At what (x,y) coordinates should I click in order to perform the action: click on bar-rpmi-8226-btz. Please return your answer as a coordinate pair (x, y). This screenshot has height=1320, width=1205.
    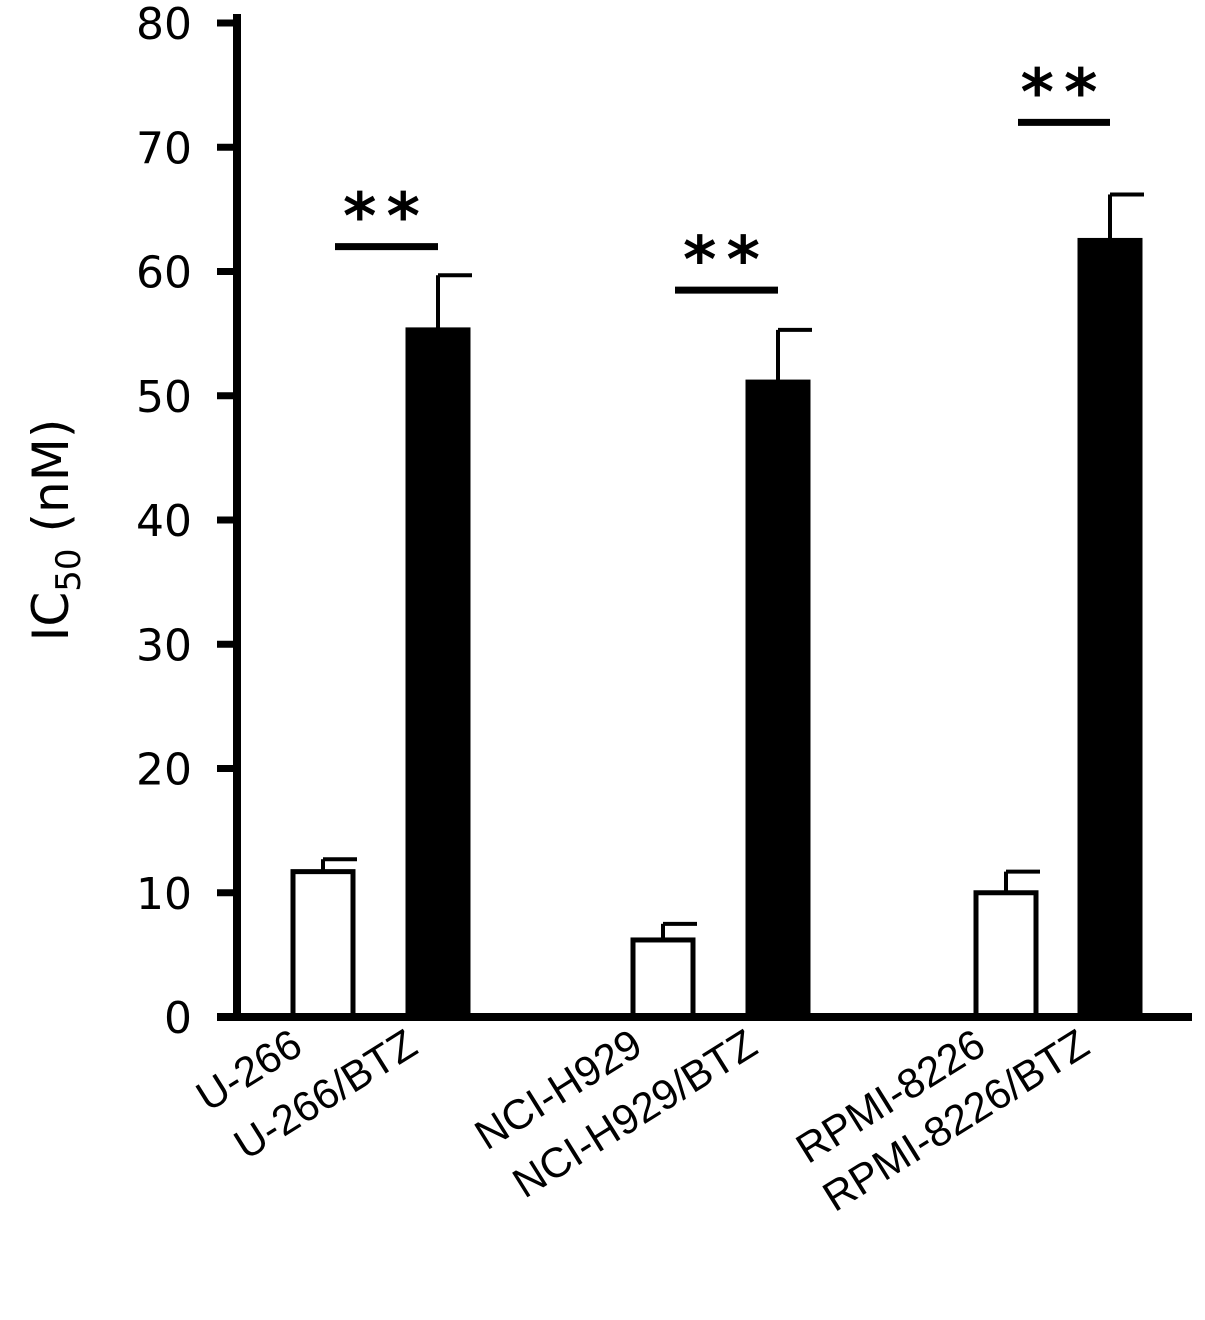
    Looking at the image, I should click on (1110, 628).